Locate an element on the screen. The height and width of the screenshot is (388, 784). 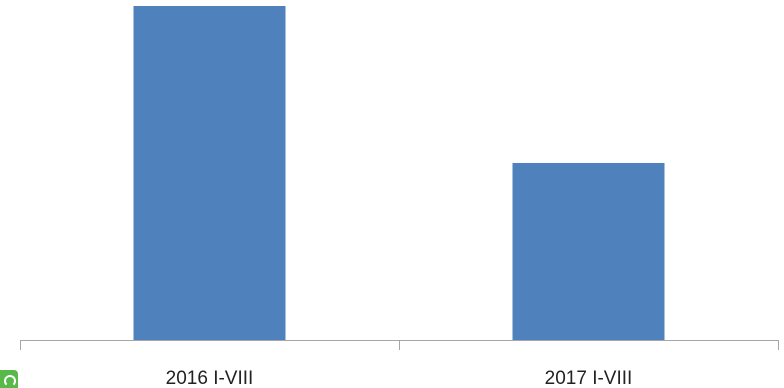
logo-icon is located at coordinates (9, 379).